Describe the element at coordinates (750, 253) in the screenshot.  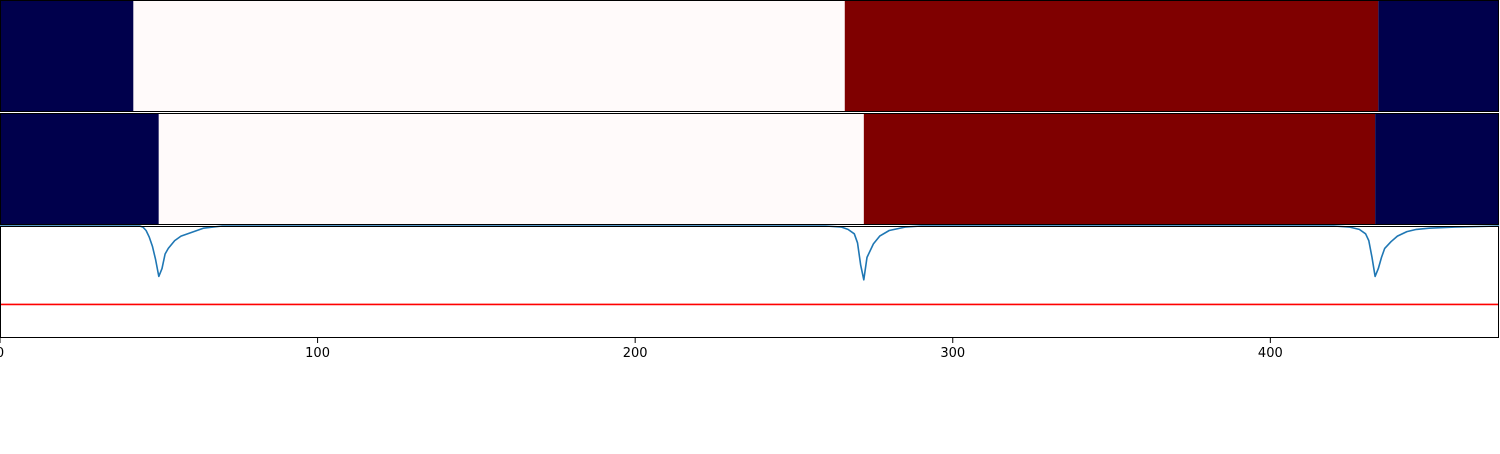
I see `series-line` at that location.